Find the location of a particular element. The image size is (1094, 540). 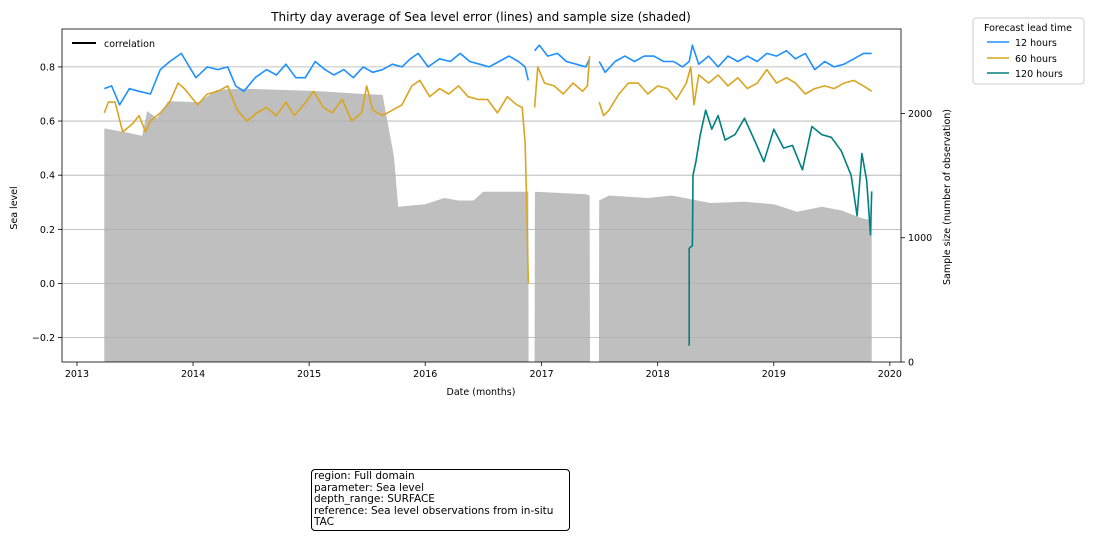

info-line: parameter: Sea level is located at coordinates (369, 487).